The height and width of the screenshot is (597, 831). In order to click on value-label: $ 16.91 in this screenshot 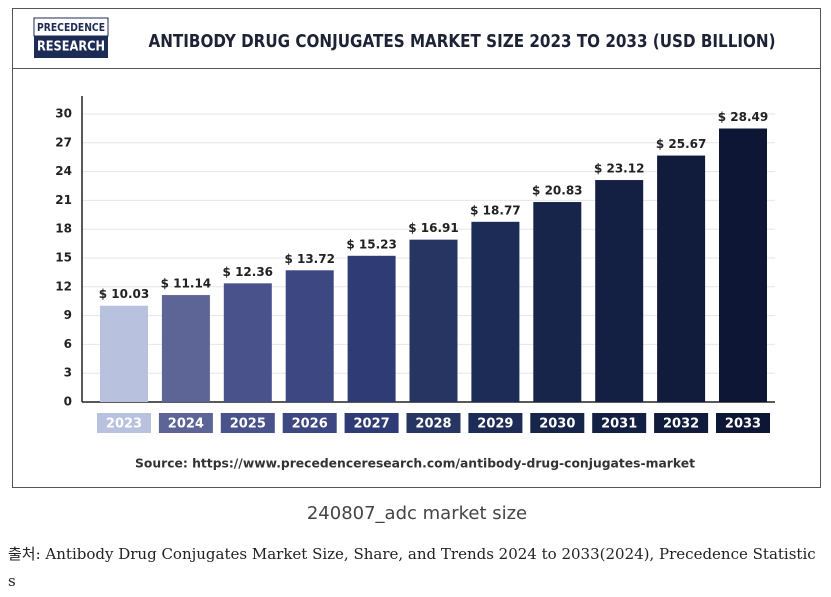, I will do `click(433, 228)`.